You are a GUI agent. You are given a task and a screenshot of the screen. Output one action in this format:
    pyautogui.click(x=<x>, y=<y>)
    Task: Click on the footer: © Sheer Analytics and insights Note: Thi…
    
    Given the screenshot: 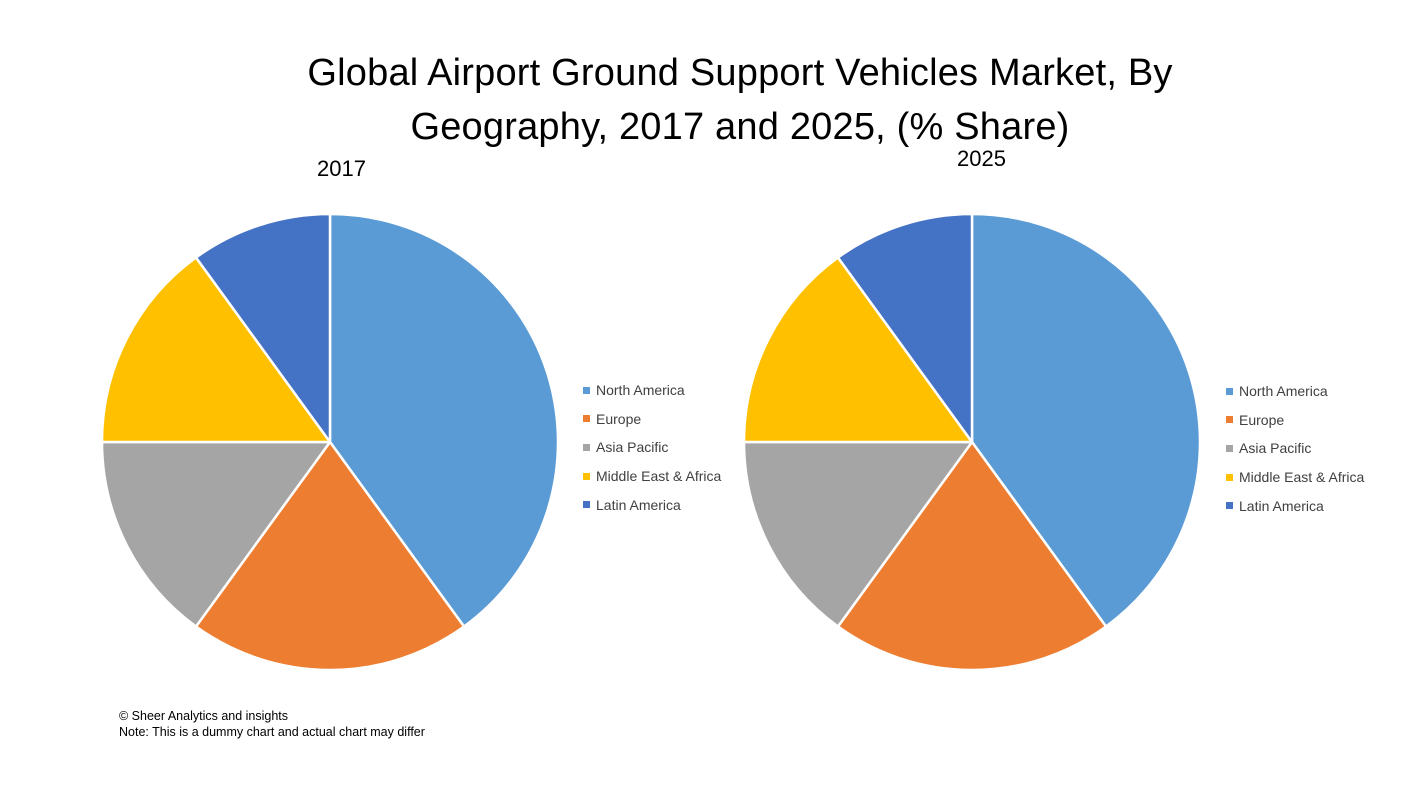 What is the action you would take?
    pyautogui.click(x=272, y=724)
    